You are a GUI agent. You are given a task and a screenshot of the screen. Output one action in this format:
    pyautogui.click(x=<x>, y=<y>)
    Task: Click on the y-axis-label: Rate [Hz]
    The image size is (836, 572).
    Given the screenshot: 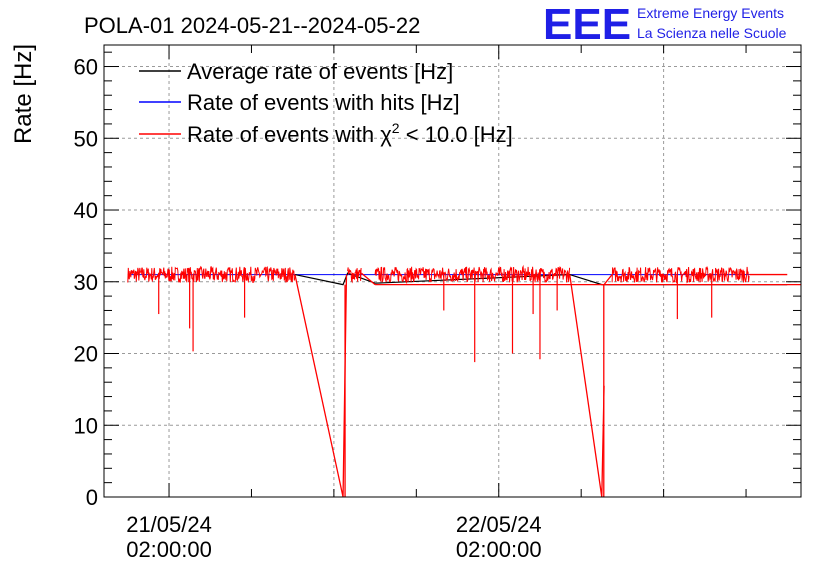 What is the action you would take?
    pyautogui.click(x=23, y=94)
    